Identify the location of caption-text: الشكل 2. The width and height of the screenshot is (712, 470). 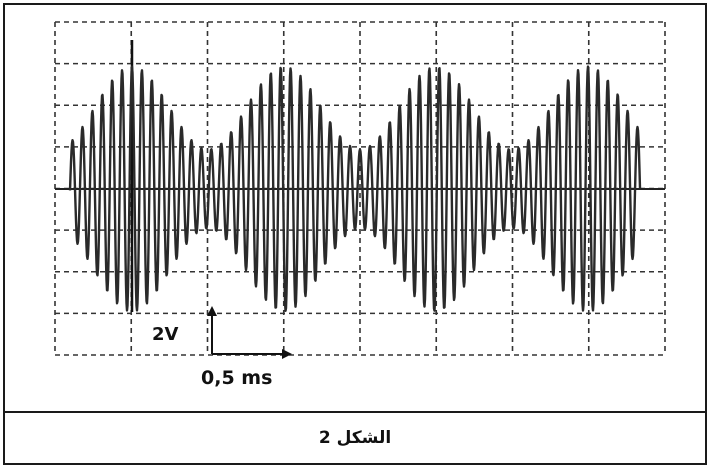
(355, 438).